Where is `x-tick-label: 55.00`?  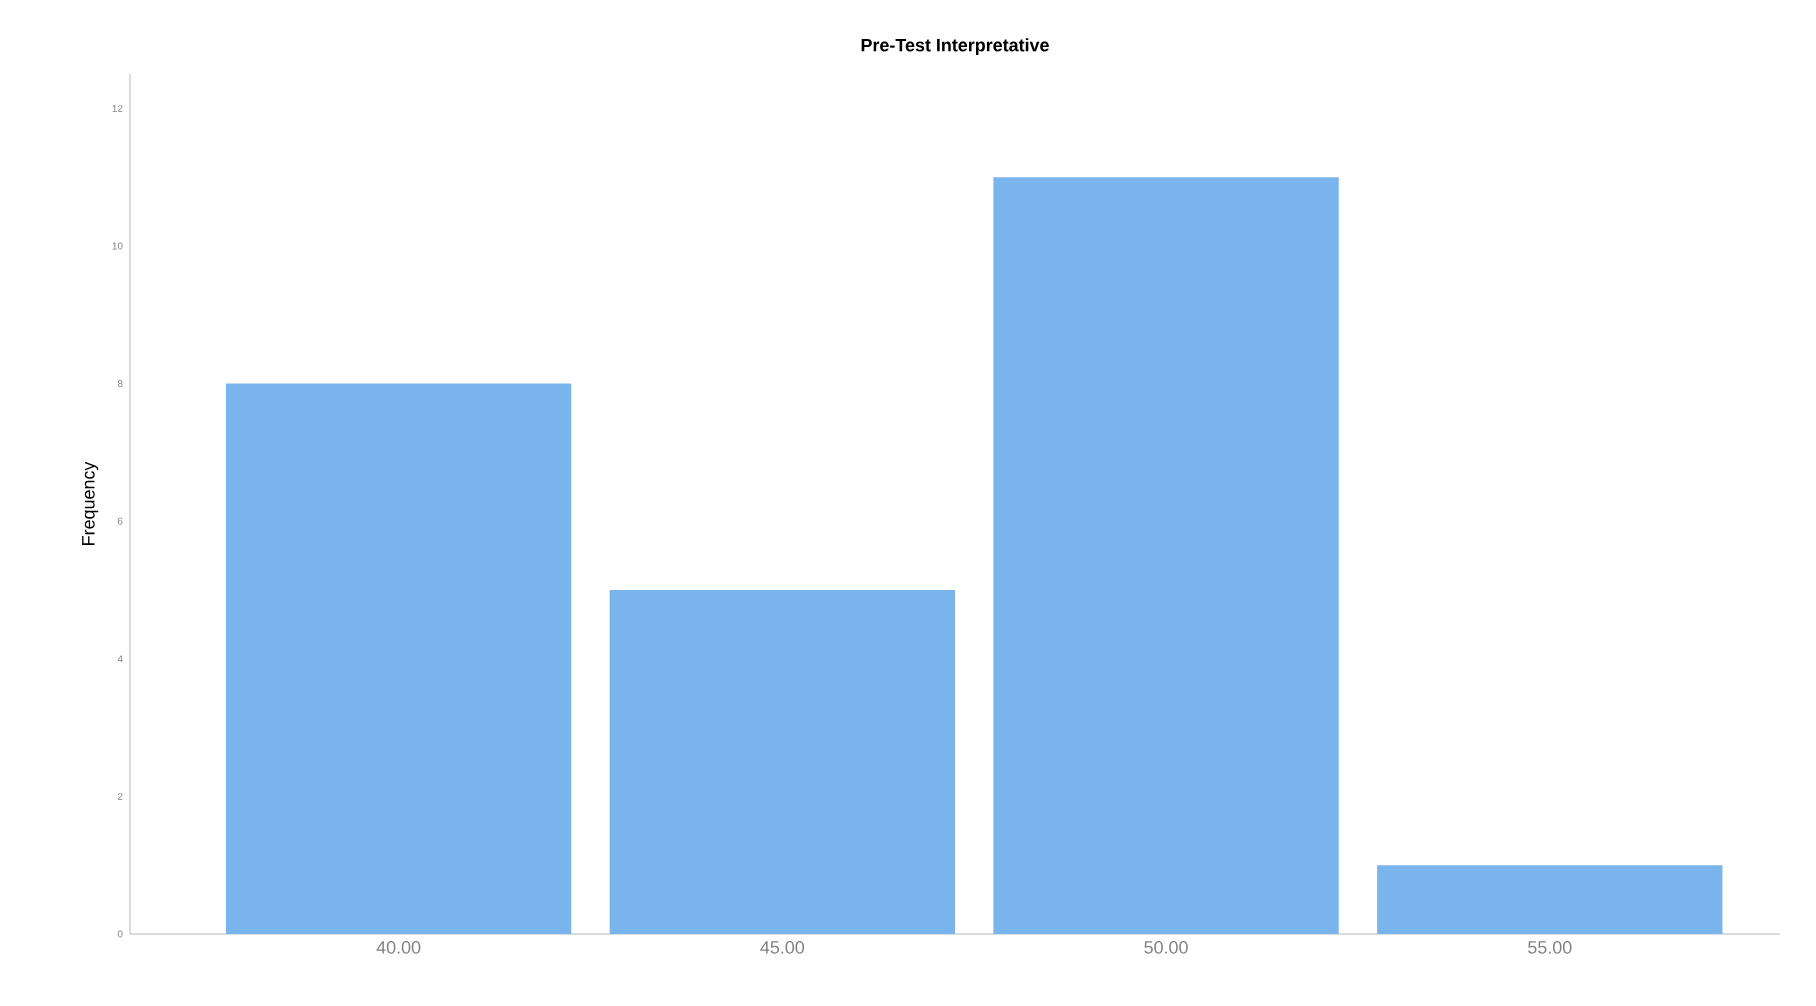
x-tick-label: 55.00 is located at coordinates (1550, 947).